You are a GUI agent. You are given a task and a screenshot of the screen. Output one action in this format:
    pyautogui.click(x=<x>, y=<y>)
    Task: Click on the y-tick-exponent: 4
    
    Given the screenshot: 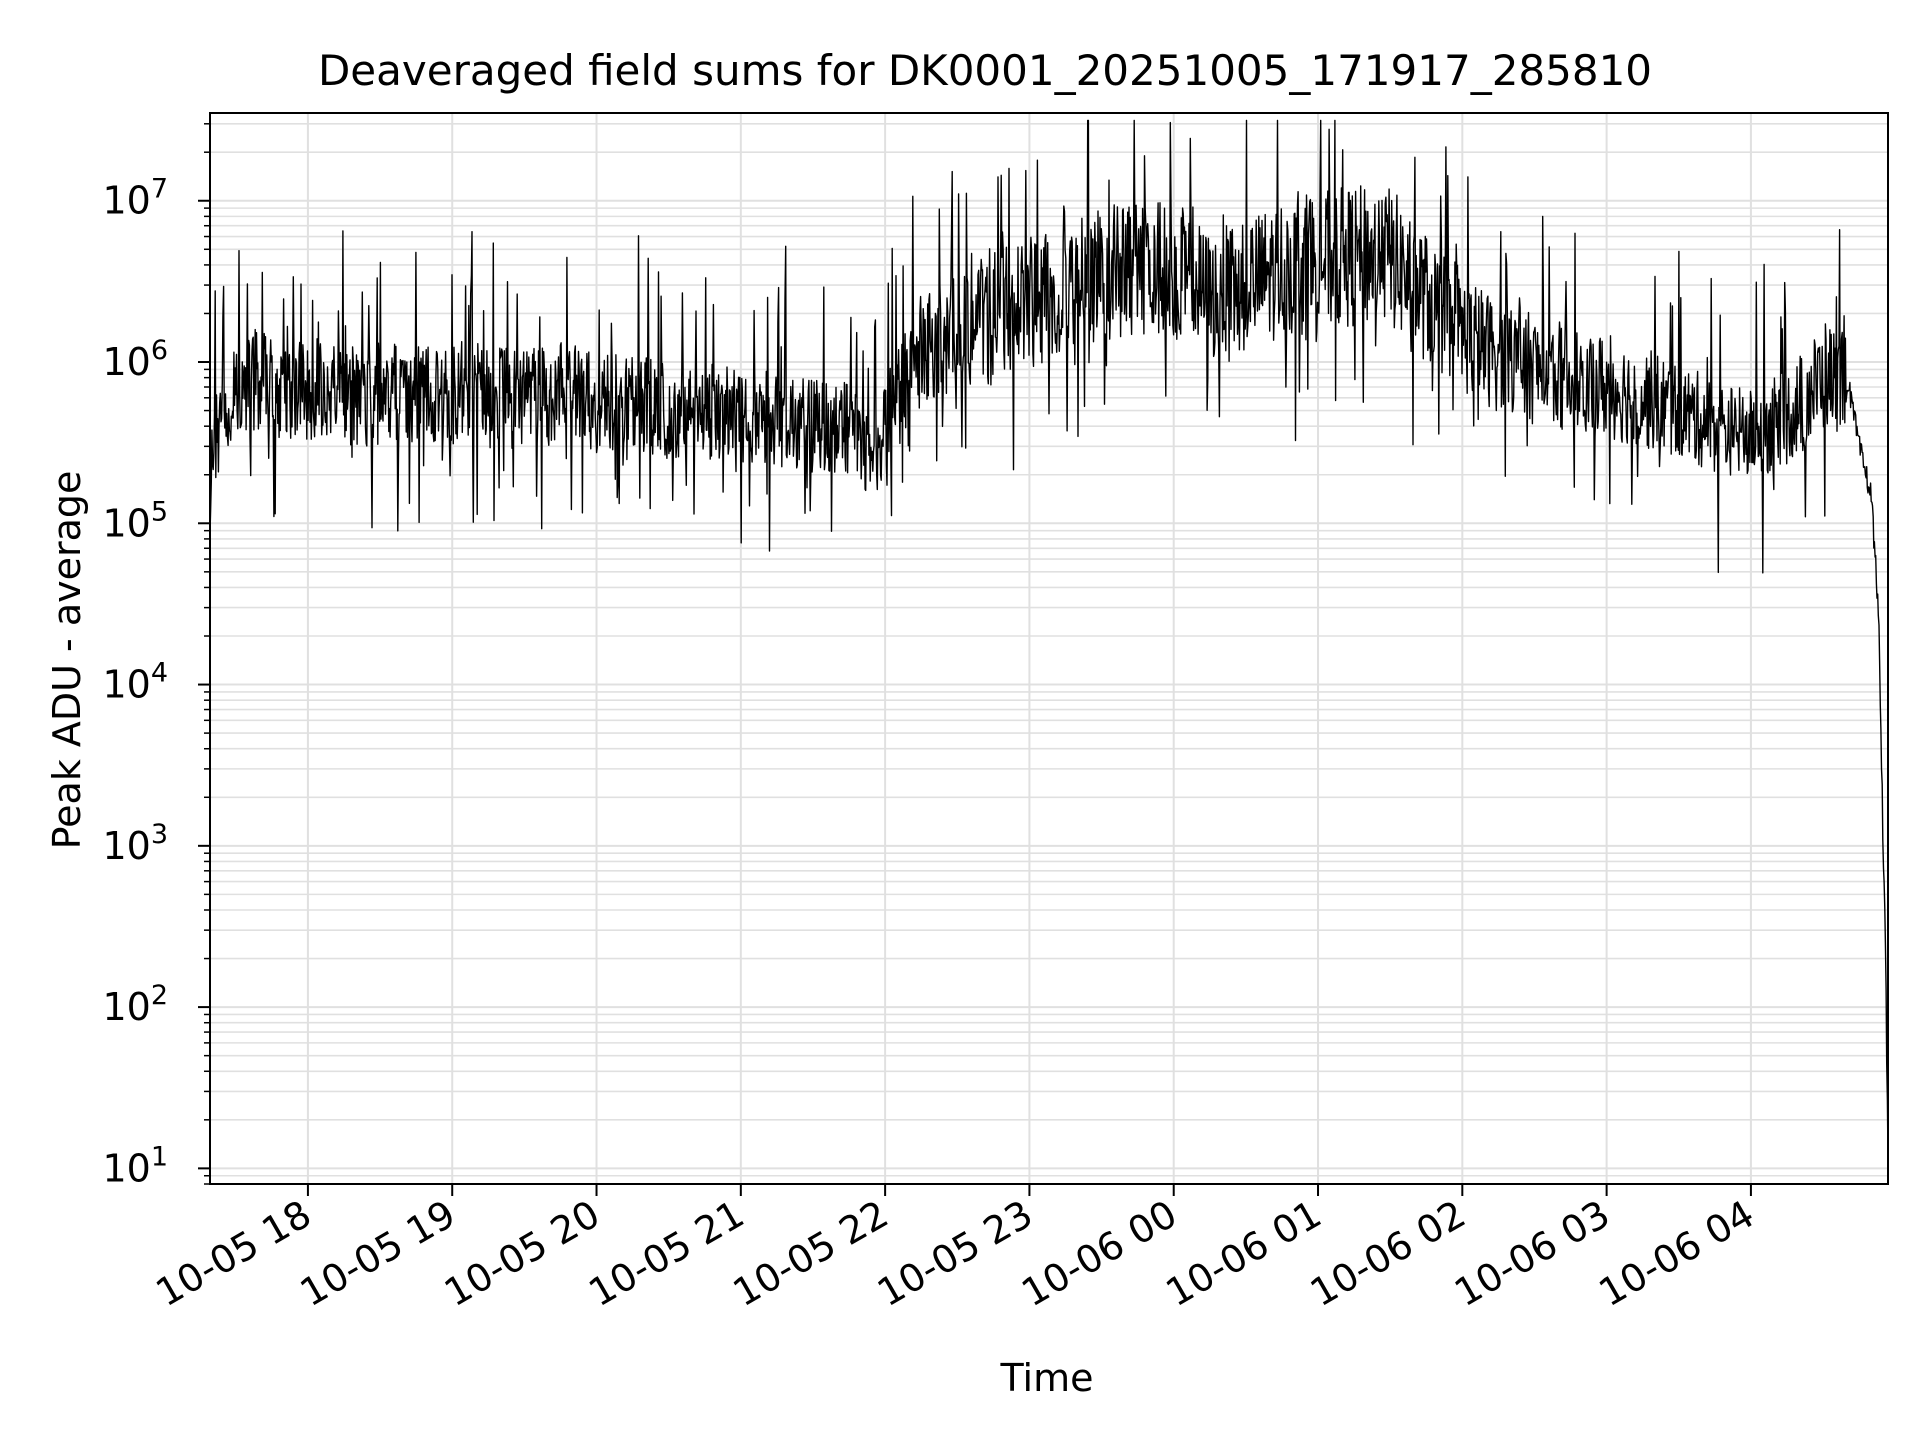 What is the action you would take?
    pyautogui.click(x=159, y=673)
    